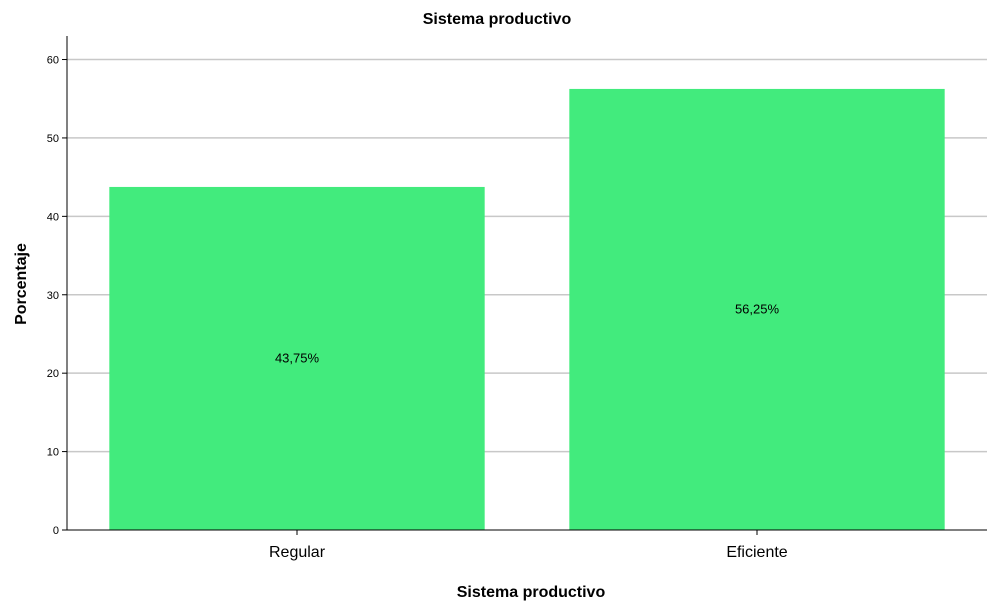 The height and width of the screenshot is (603, 987). Describe the element at coordinates (53, 374) in the screenshot. I see `y-tick-label: 20` at that location.